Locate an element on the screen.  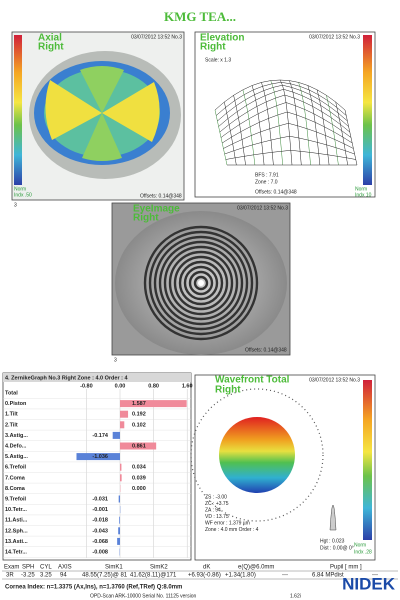
table-cell: 48.55(7.25)@ 81 is located at coordinates (105, 576).